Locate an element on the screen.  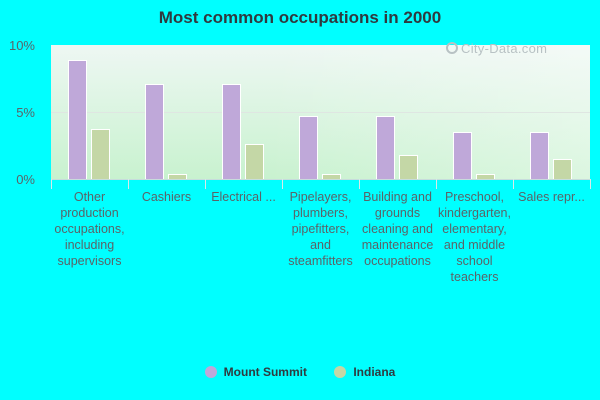
chart-title: Most common occupations in 2000 is located at coordinates (300, 17).